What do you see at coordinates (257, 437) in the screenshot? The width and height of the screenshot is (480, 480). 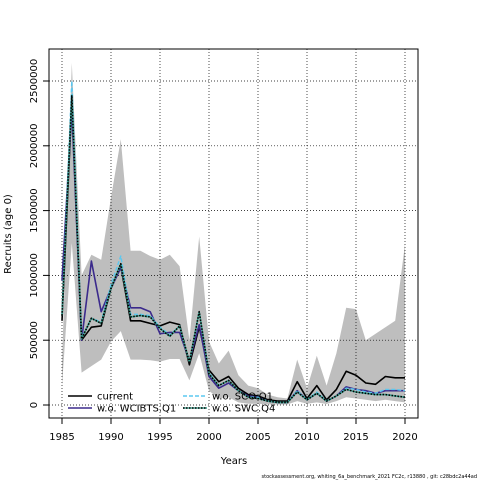 I see `x-tick-label: 2005` at bounding box center [257, 437].